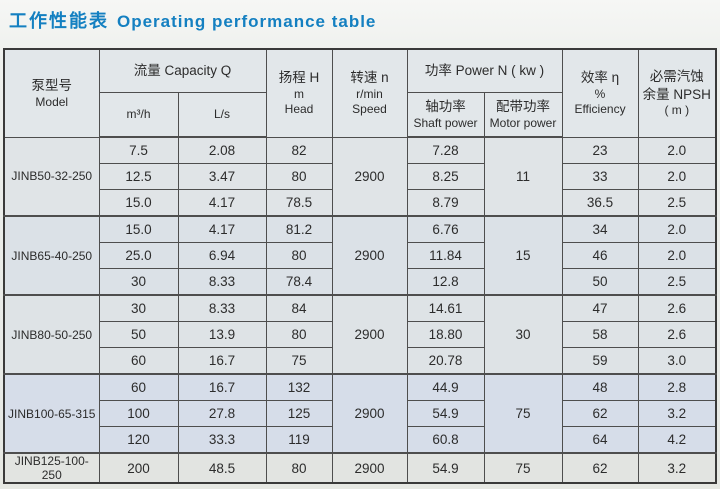 The height and width of the screenshot is (489, 720). I want to click on efficiency-cell: 46, so click(600, 255).